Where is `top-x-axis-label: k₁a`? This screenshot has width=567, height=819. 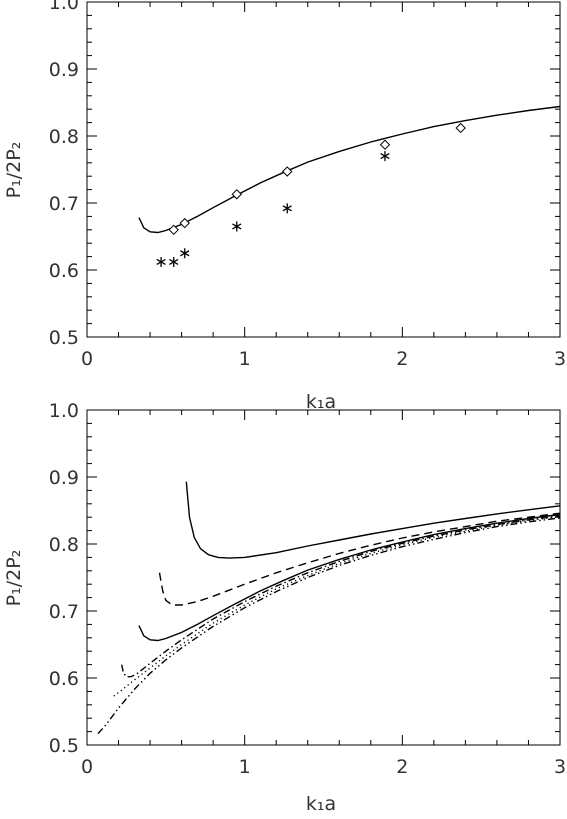 top-x-axis-label: k₁a is located at coordinates (321, 402).